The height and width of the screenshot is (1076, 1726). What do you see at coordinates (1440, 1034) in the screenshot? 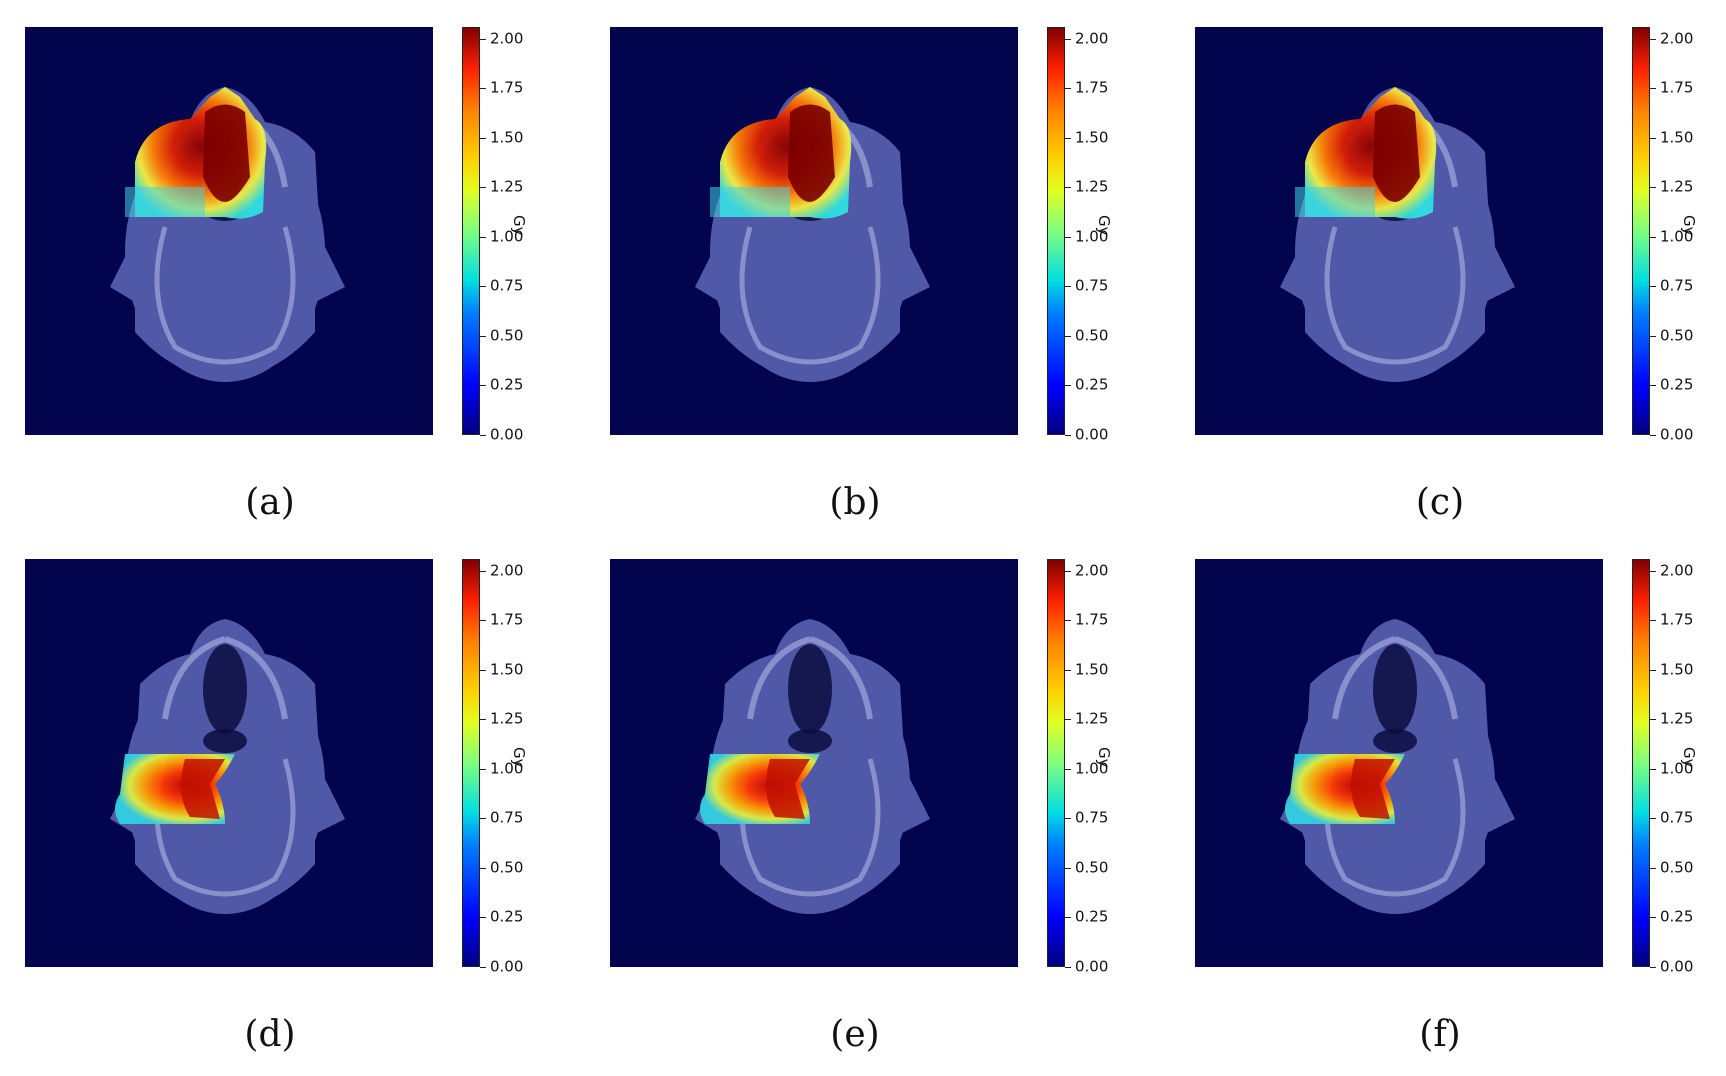
I see `panel-caption: (f)` at bounding box center [1440, 1034].